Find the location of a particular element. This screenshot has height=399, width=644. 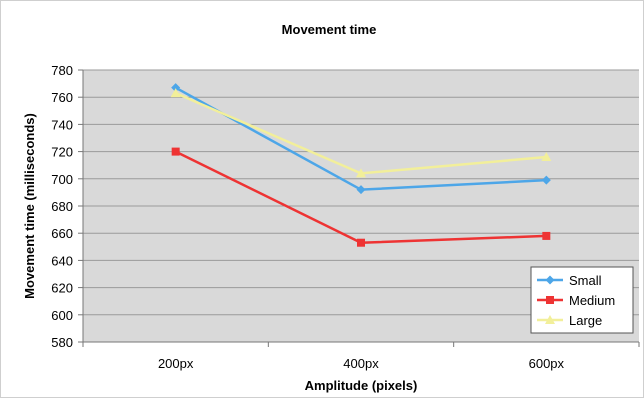

legend-marker-small is located at coordinates (550, 280).